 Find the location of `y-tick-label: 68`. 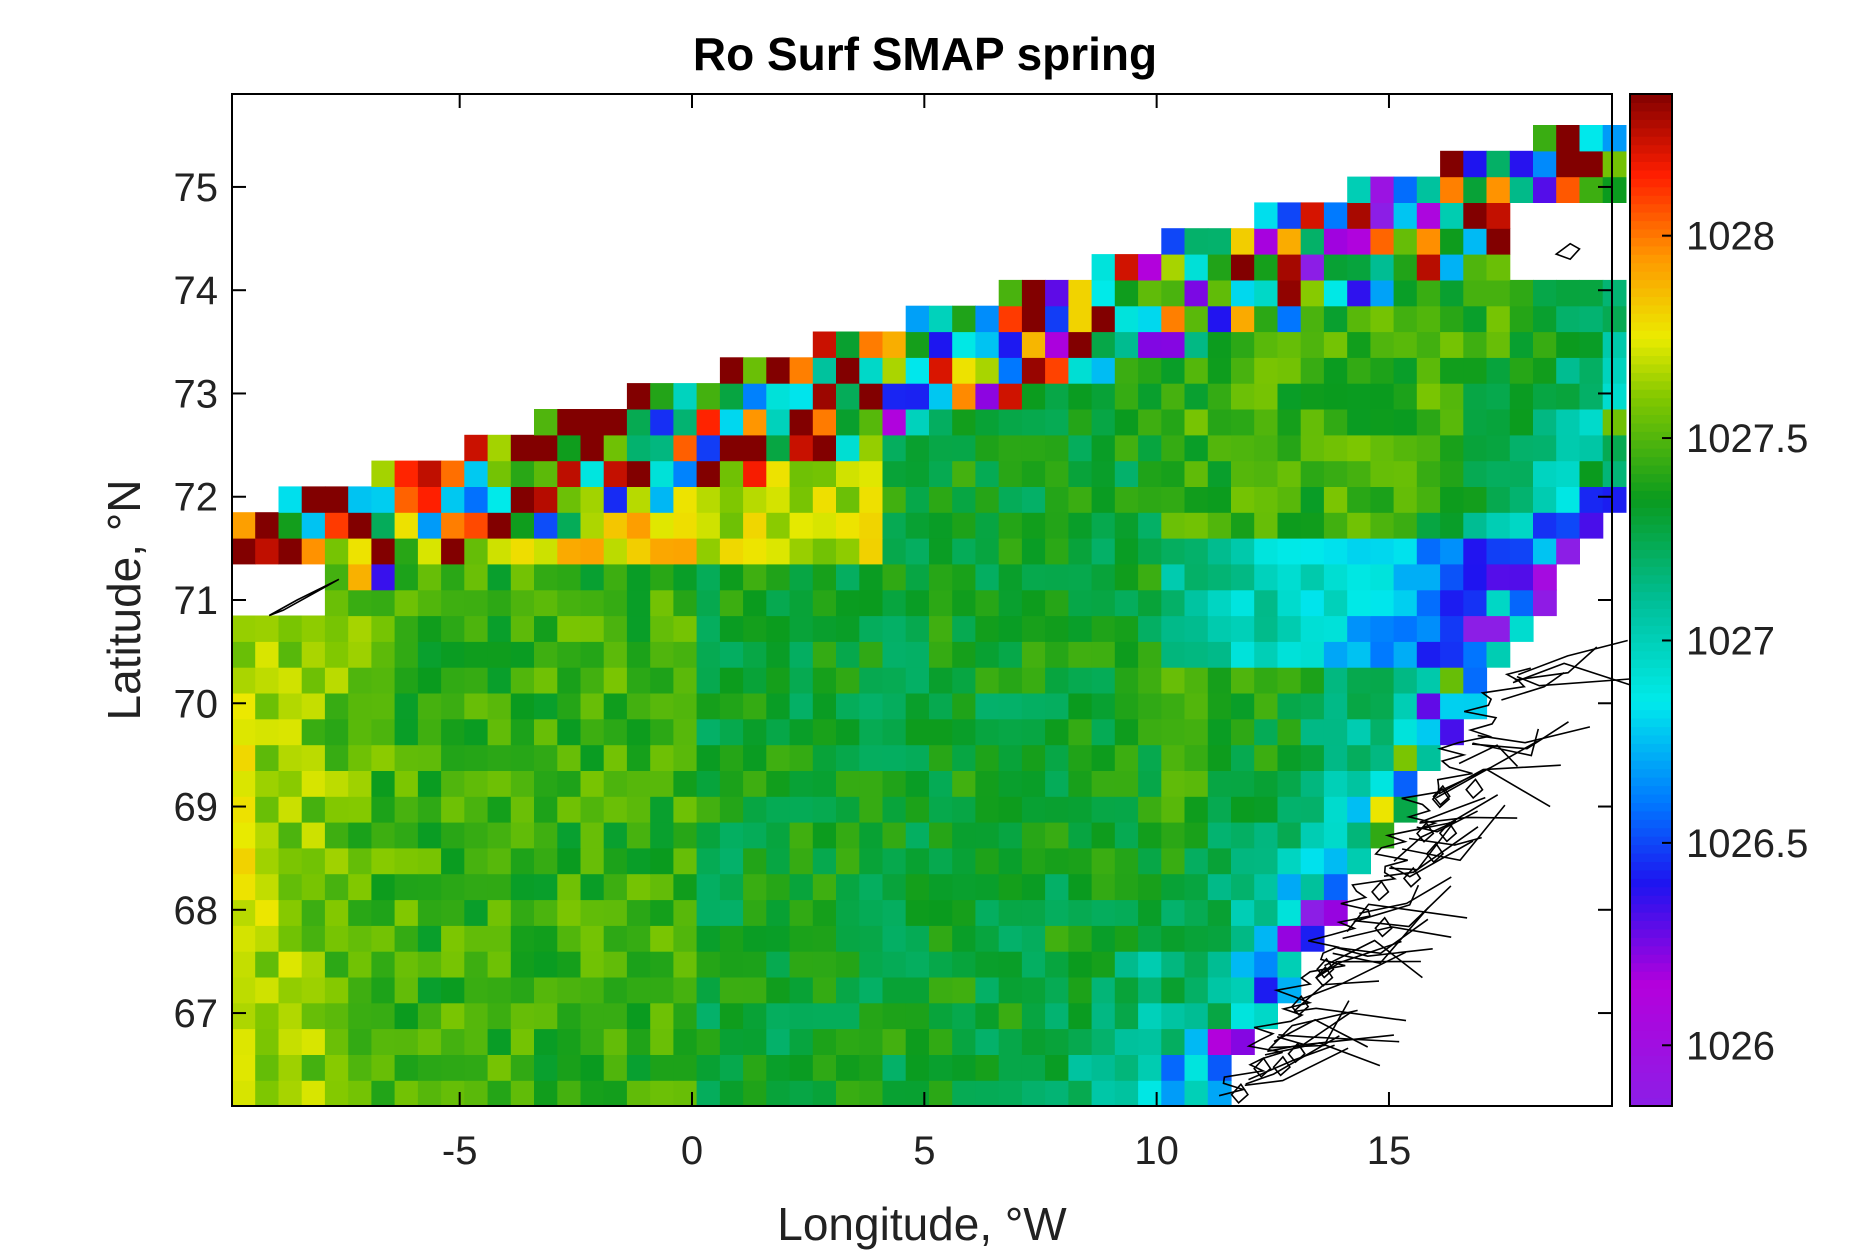

y-tick-label: 68 is located at coordinates (196, 911).